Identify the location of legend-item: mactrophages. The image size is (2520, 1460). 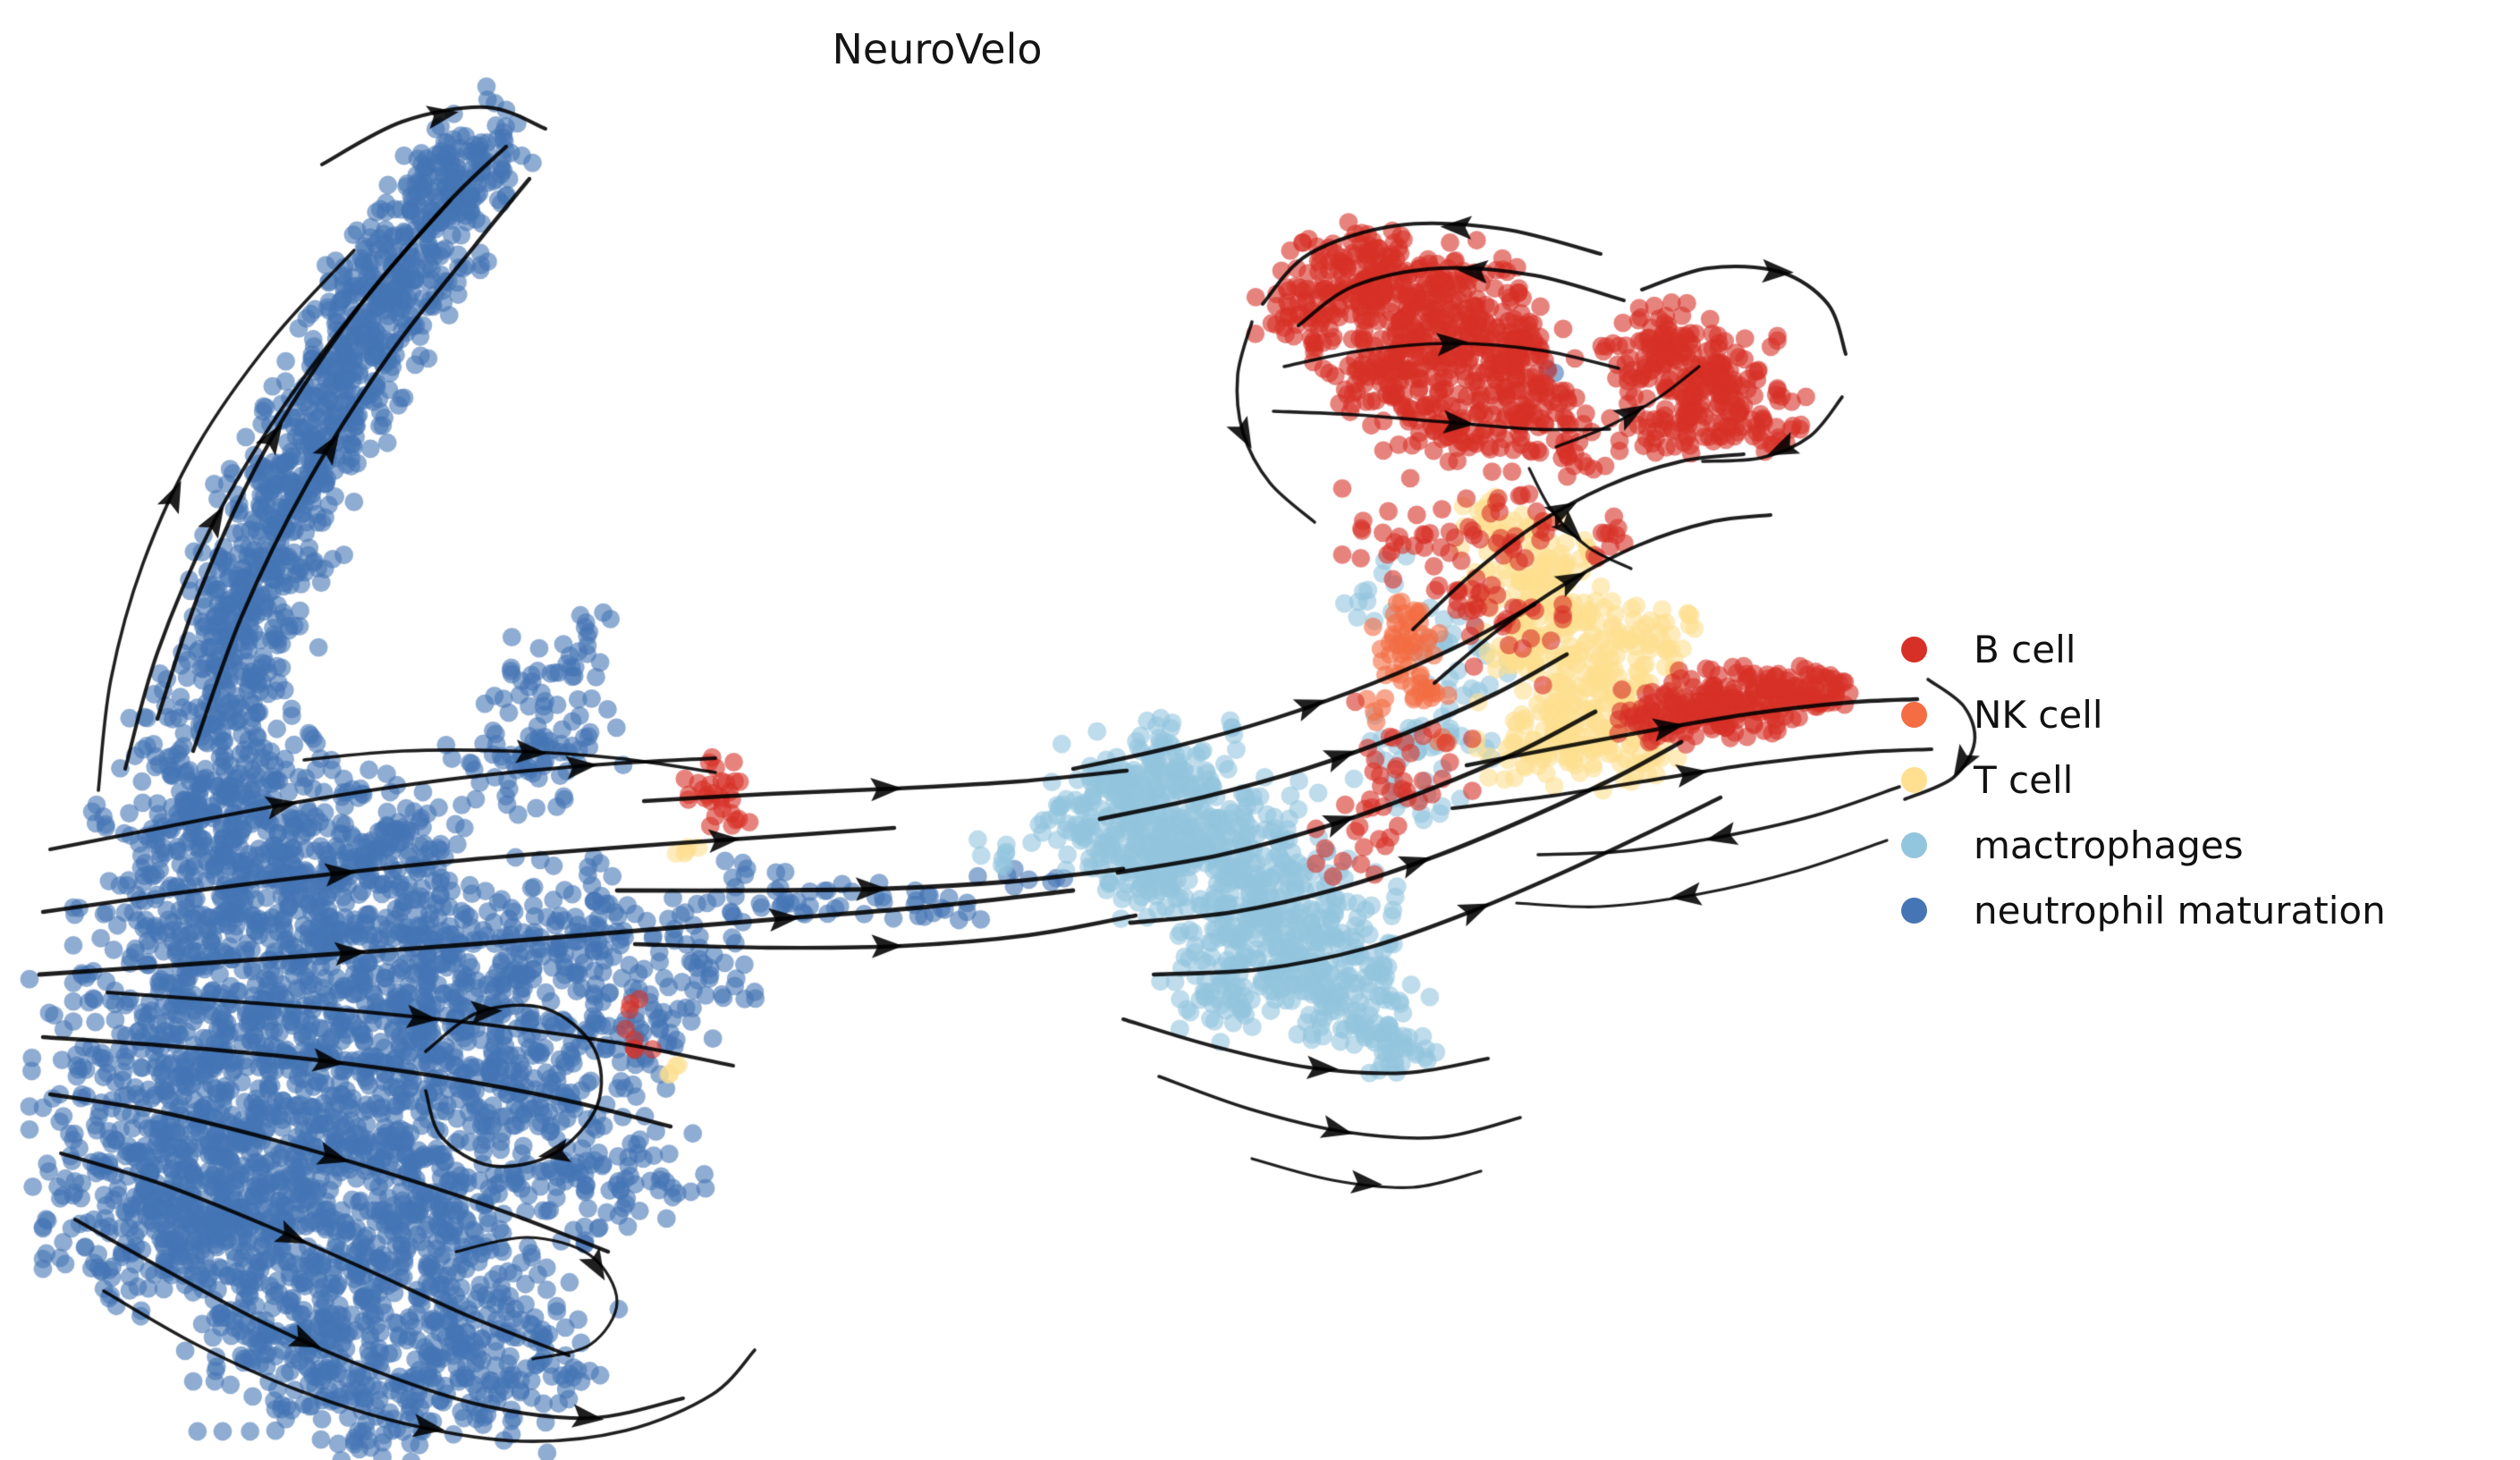
(2143, 846).